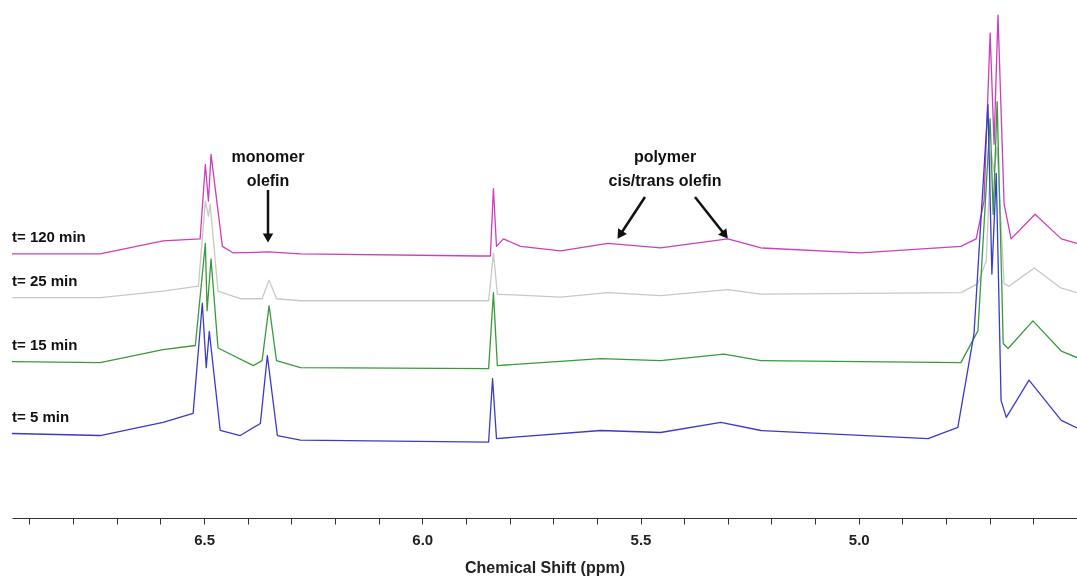  What do you see at coordinates (545, 567) in the screenshot?
I see `x-axis-title: Chemical Shift (ppm)` at bounding box center [545, 567].